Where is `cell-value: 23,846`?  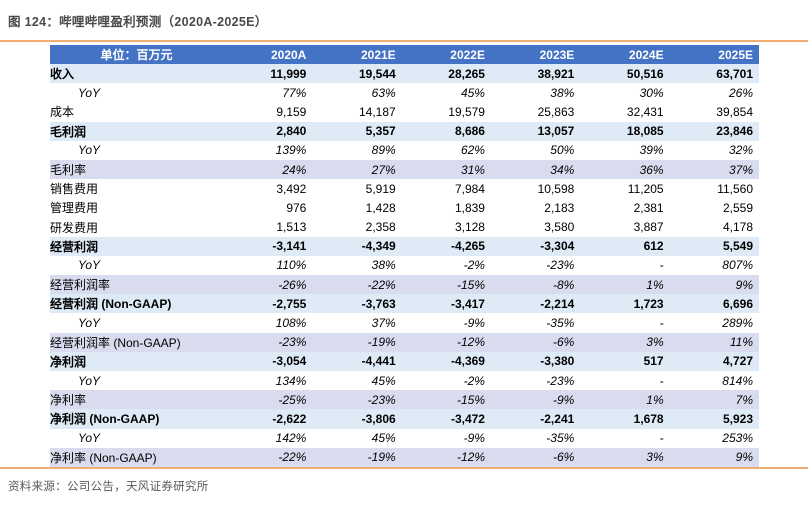 cell-value: 23,846 is located at coordinates (714, 131).